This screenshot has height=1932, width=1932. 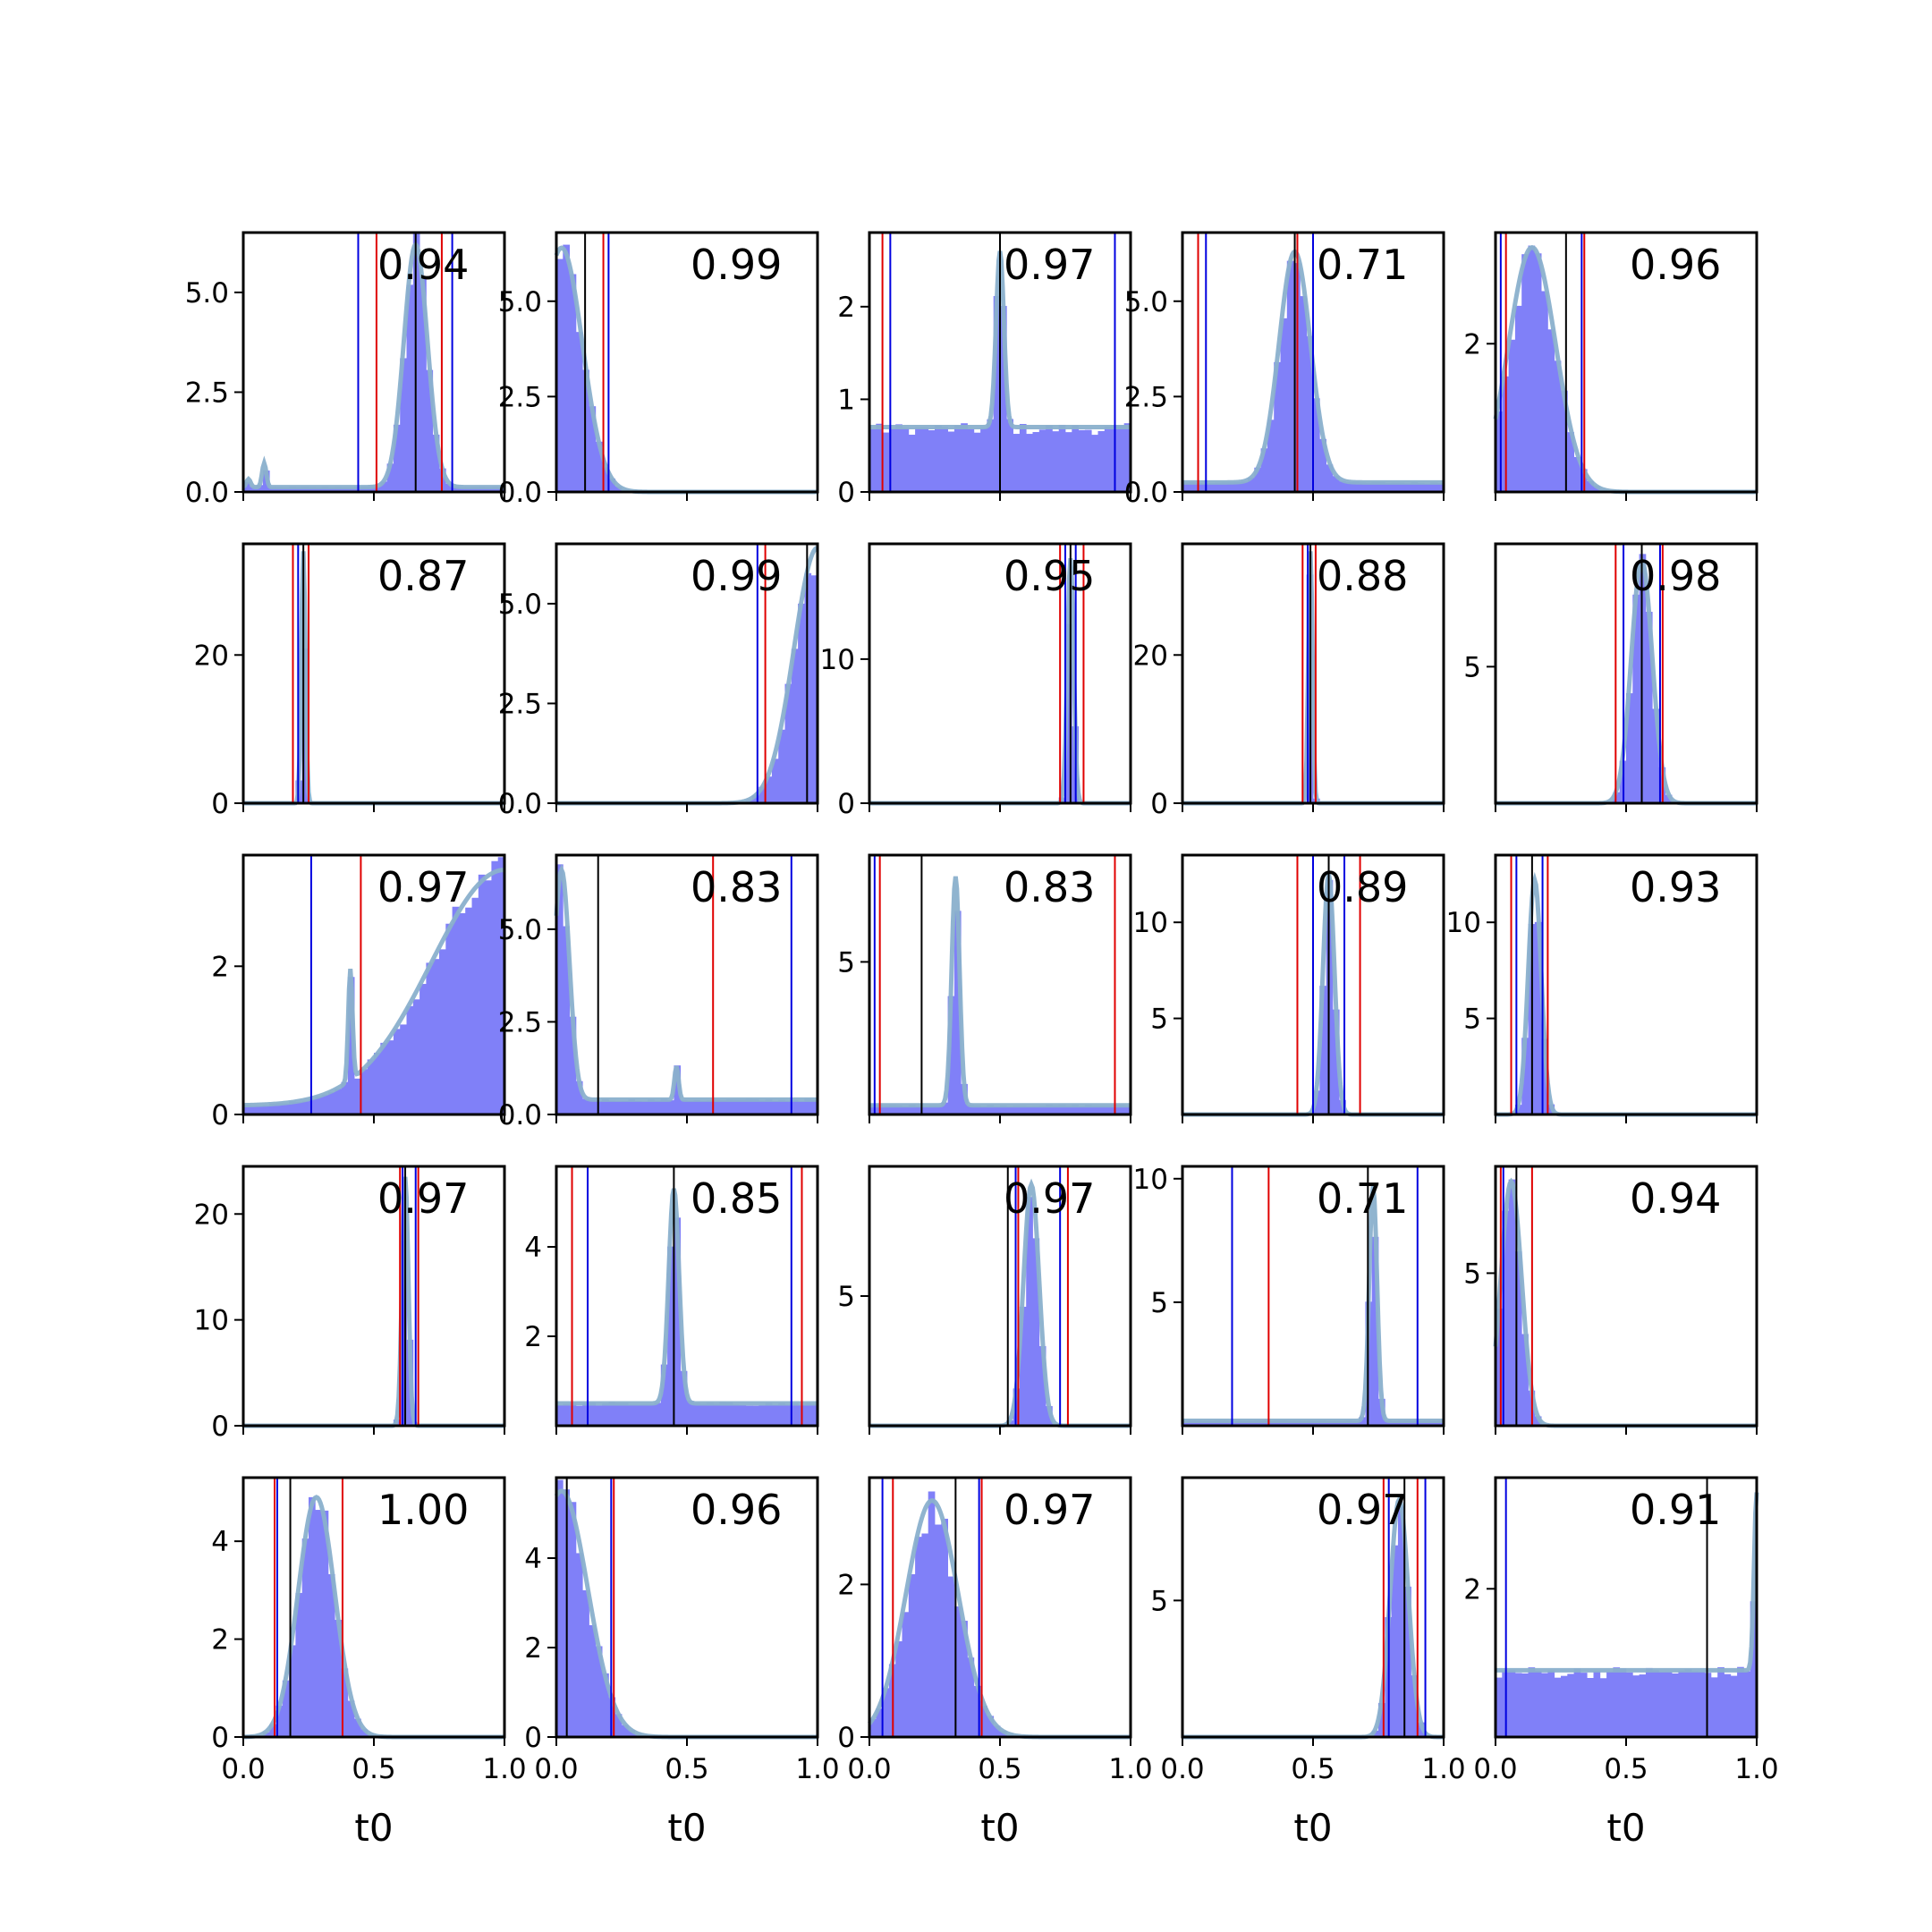 What do you see at coordinates (220, 1115) in the screenshot?
I see `y-tick-label: 0` at bounding box center [220, 1115].